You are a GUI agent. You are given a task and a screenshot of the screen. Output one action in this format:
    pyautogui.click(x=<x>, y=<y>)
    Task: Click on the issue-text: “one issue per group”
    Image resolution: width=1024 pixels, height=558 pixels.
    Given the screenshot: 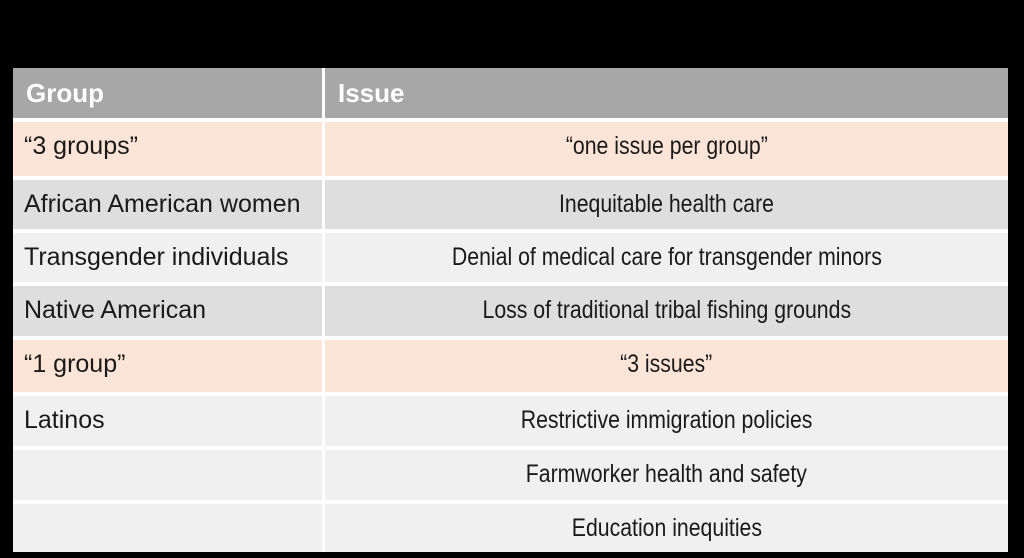 What is the action you would take?
    pyautogui.click(x=666, y=146)
    